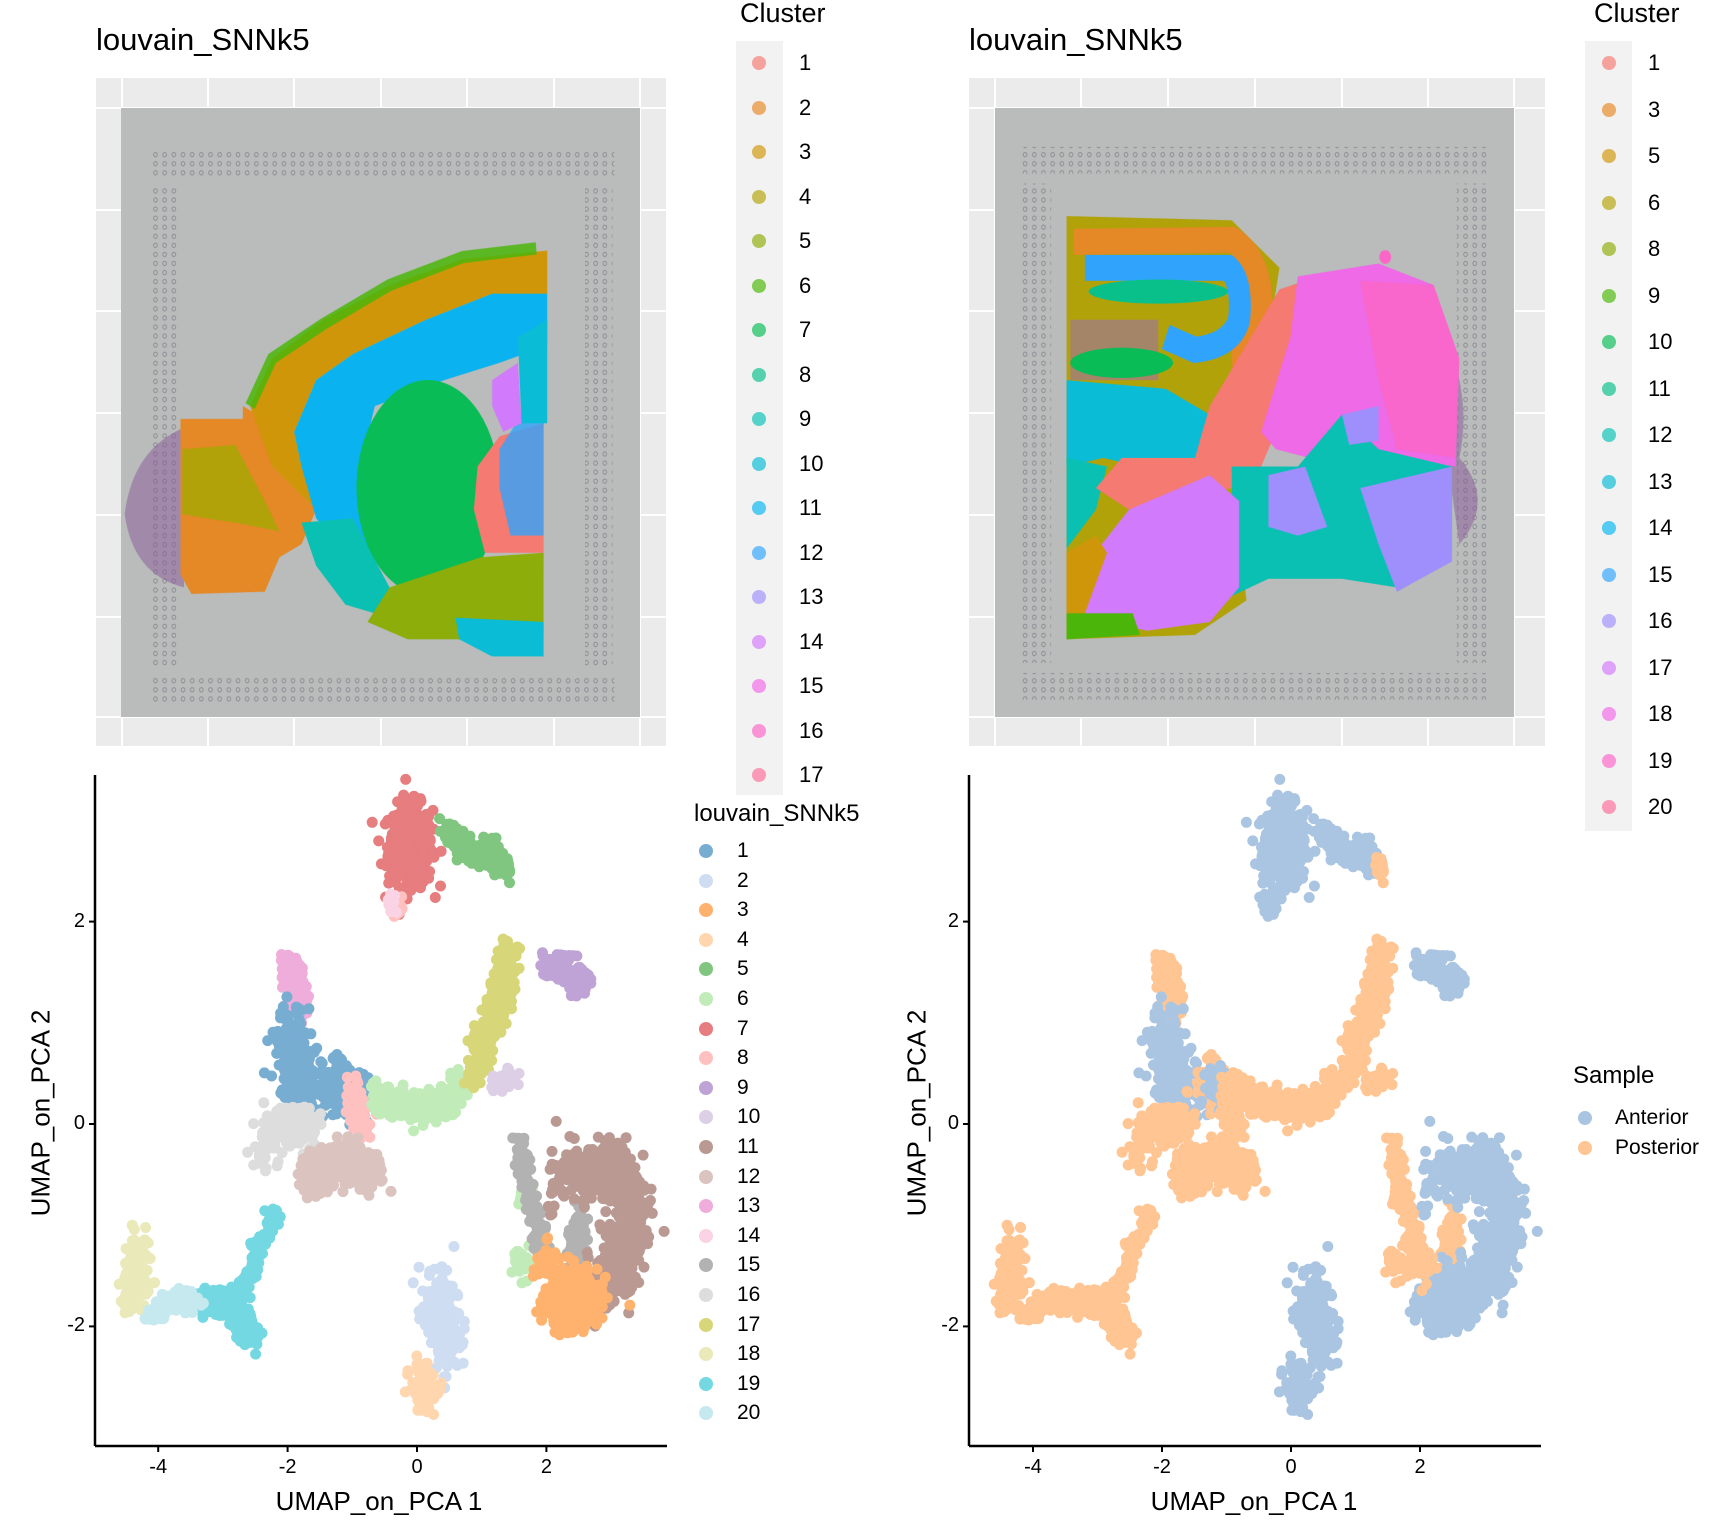 This screenshot has height=1536, width=1728. Describe the element at coordinates (811, 552) in the screenshot. I see `legend-label-left-12: 12` at that location.